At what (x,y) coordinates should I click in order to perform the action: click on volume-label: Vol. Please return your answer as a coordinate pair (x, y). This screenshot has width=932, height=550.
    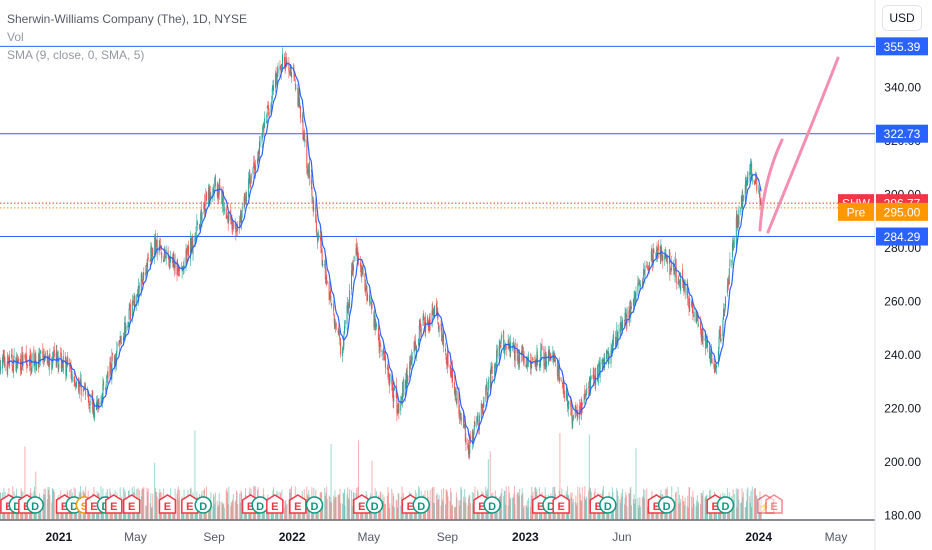
    Looking at the image, I should click on (15, 37).